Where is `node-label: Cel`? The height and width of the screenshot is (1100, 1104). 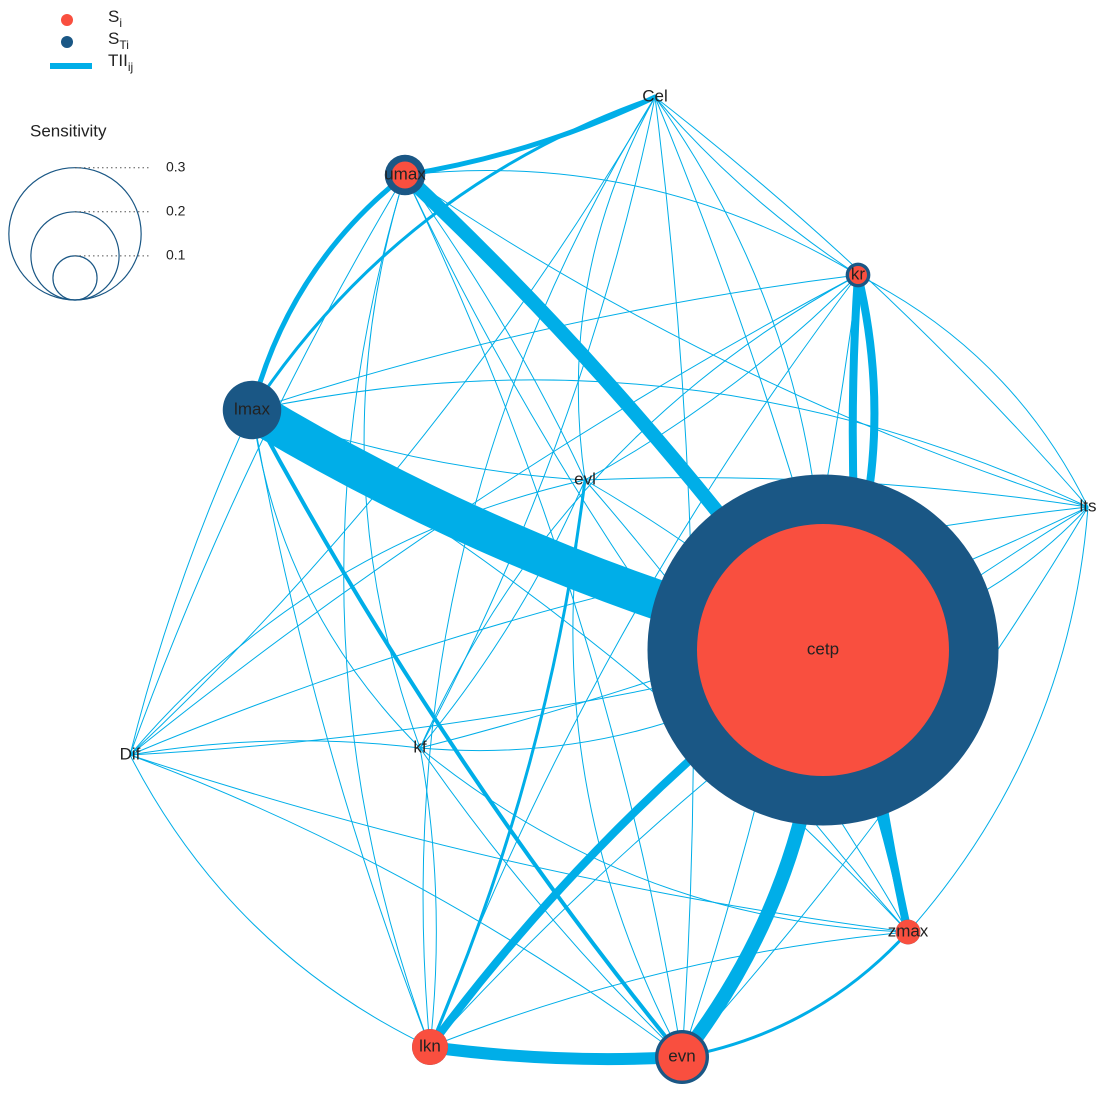
node-label: Cel is located at coordinates (655, 95).